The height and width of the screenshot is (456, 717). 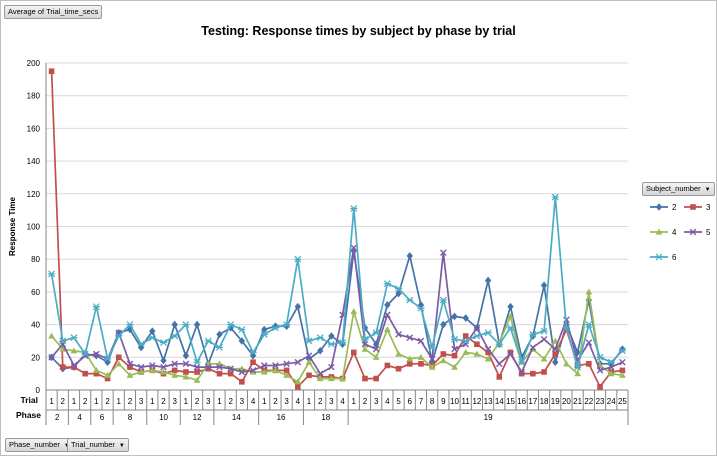 What do you see at coordinates (298, 401) in the screenshot?
I see `x-tick-label-trial: 4` at bounding box center [298, 401].